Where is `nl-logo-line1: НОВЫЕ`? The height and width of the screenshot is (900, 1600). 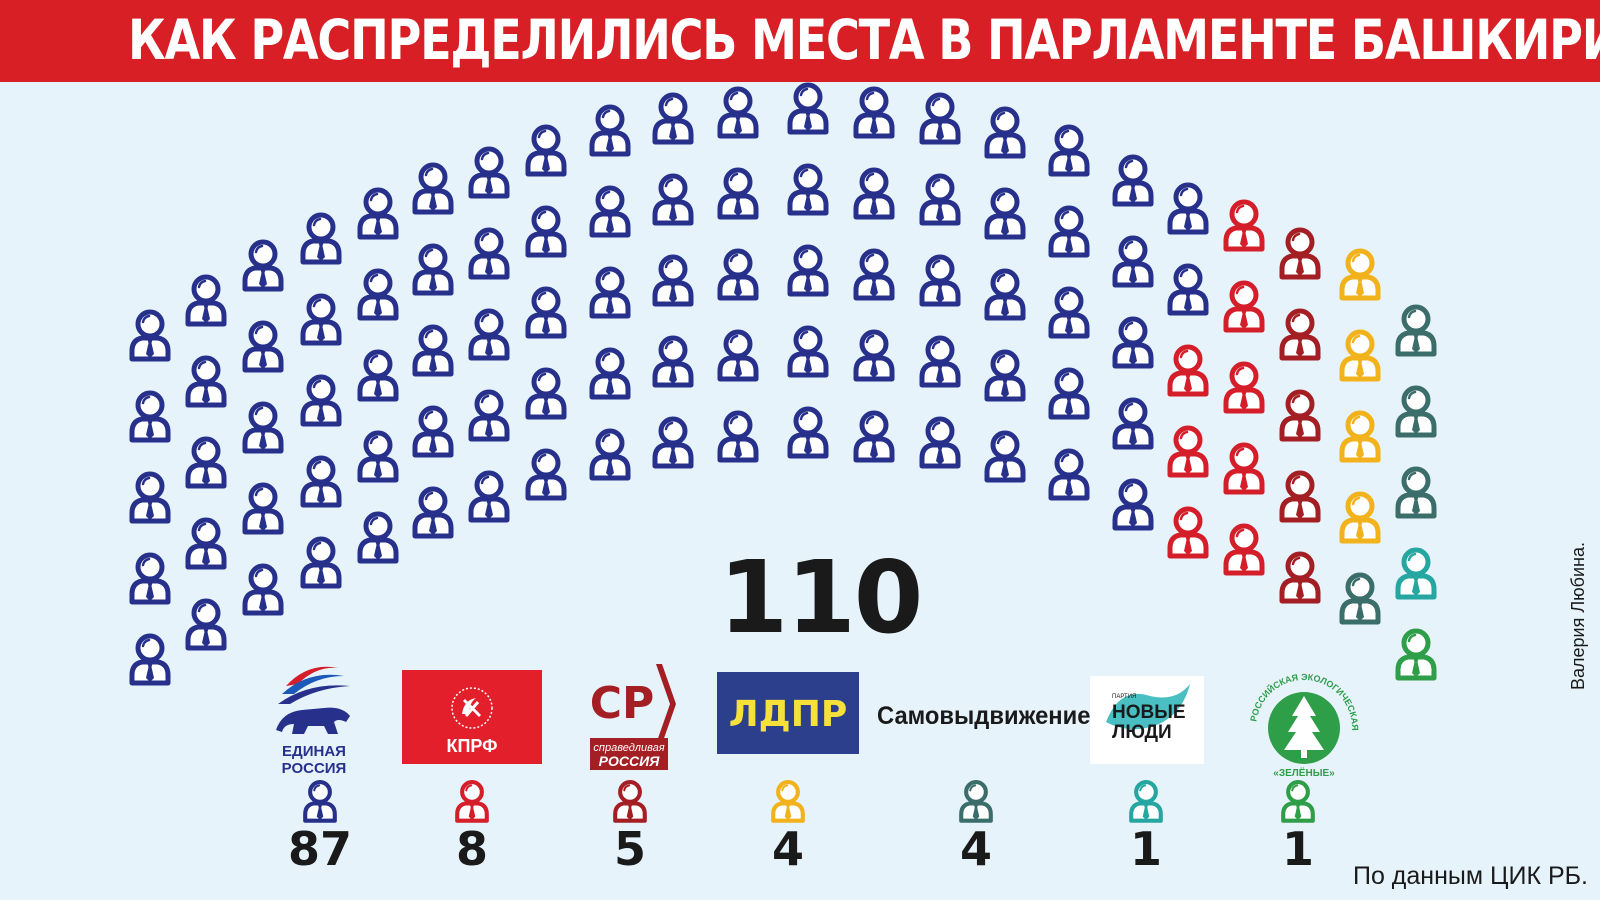
nl-logo-line1: НОВЫЕ is located at coordinates (1149, 712).